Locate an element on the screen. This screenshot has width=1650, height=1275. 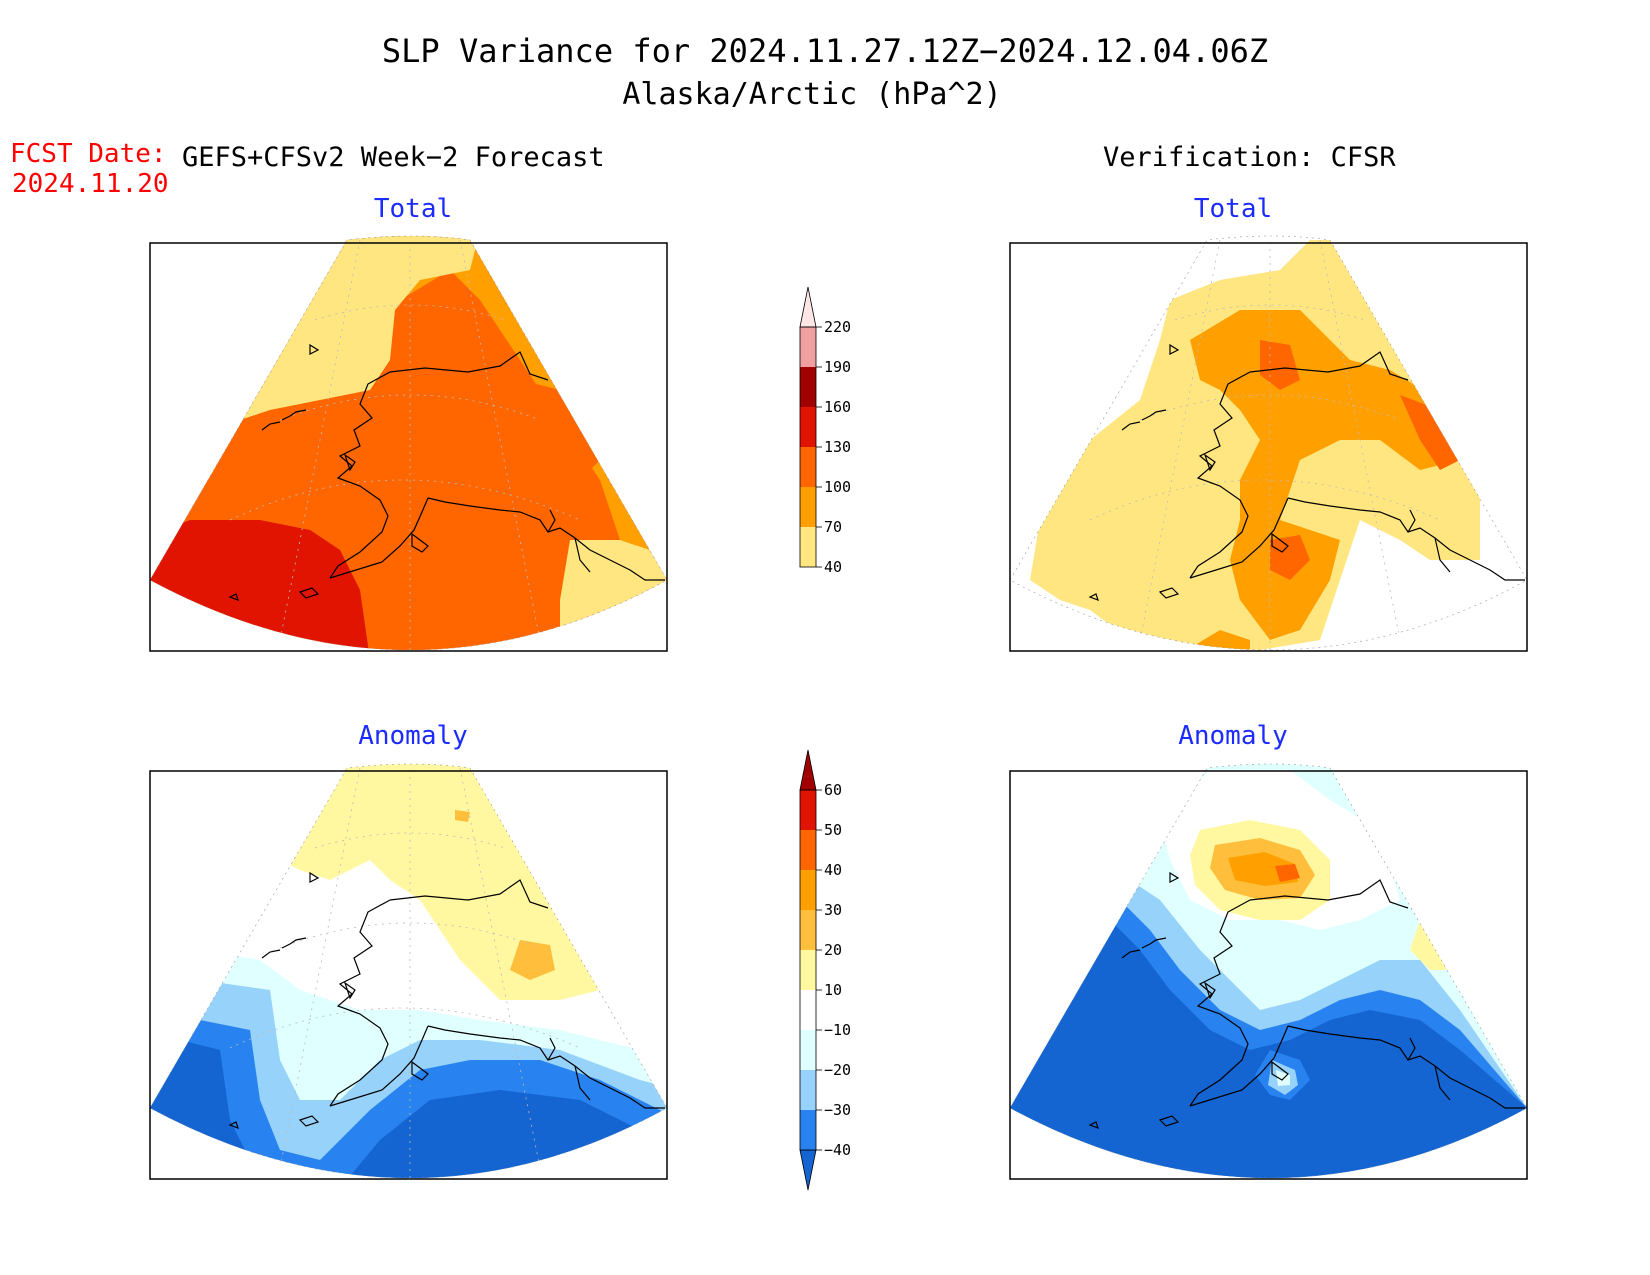
colorbar-tick-label: 10 is located at coordinates (833, 990).